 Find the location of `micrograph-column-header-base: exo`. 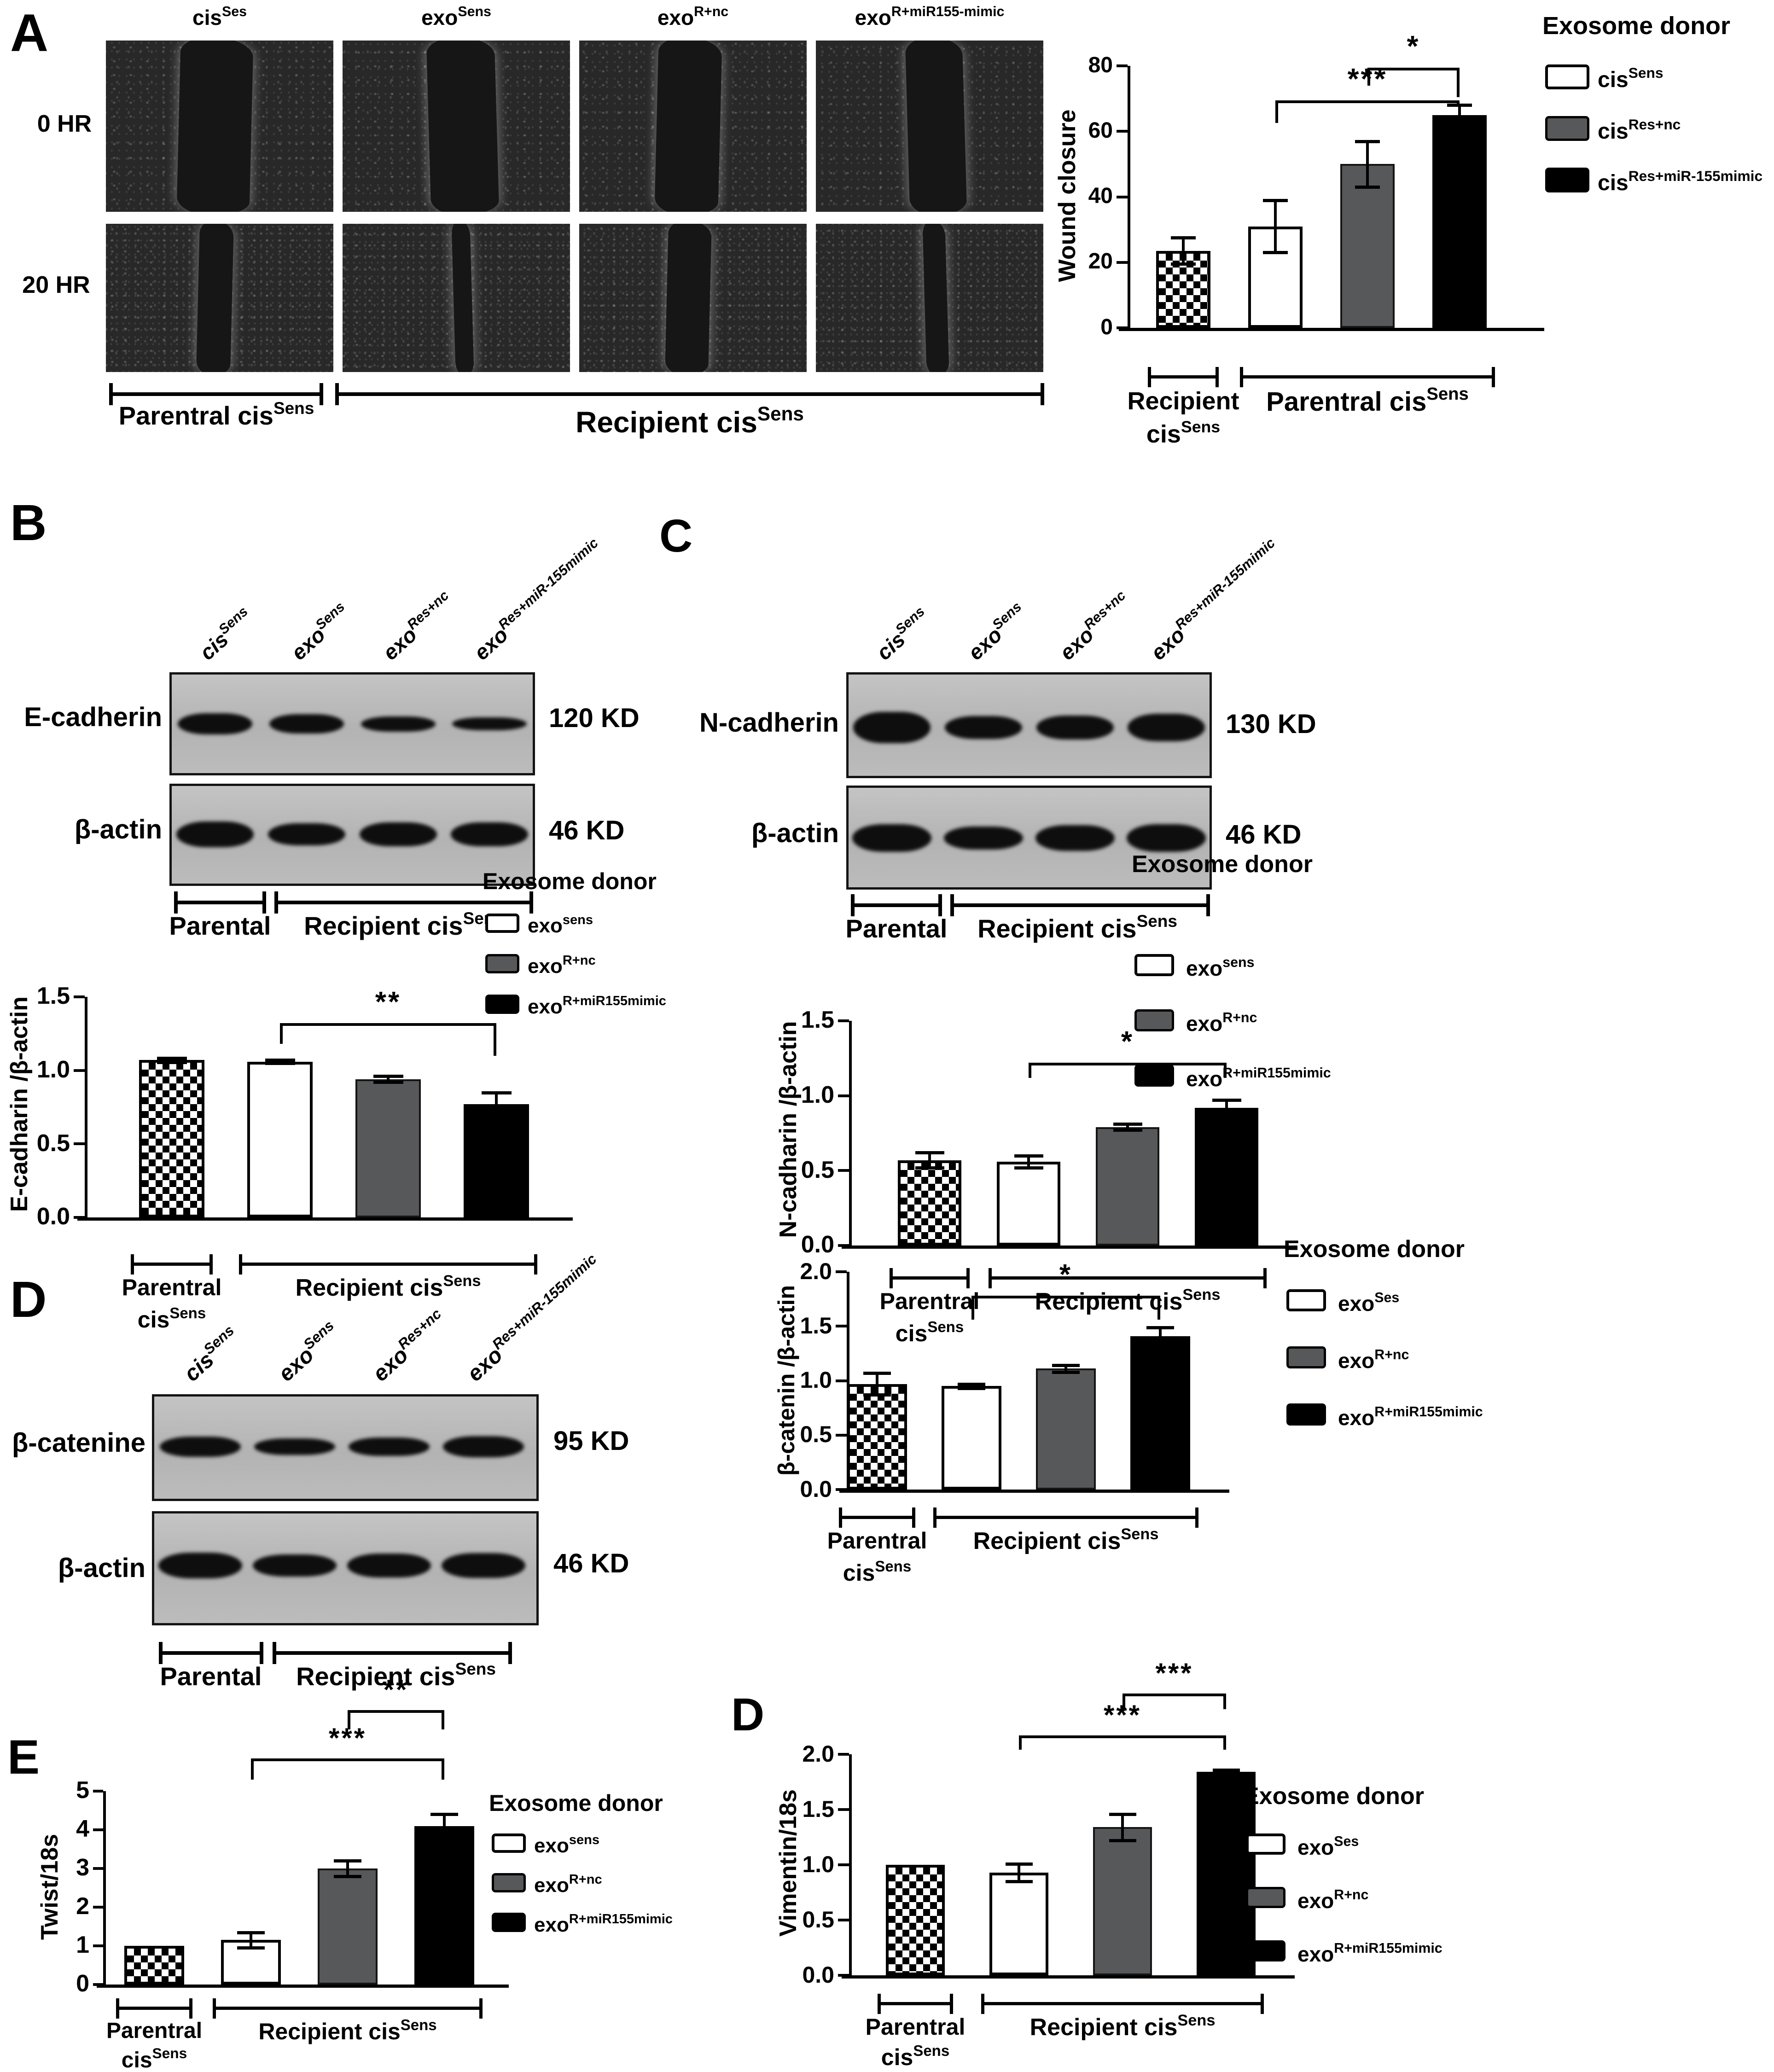

micrograph-column-header-base: exo is located at coordinates (439, 17).